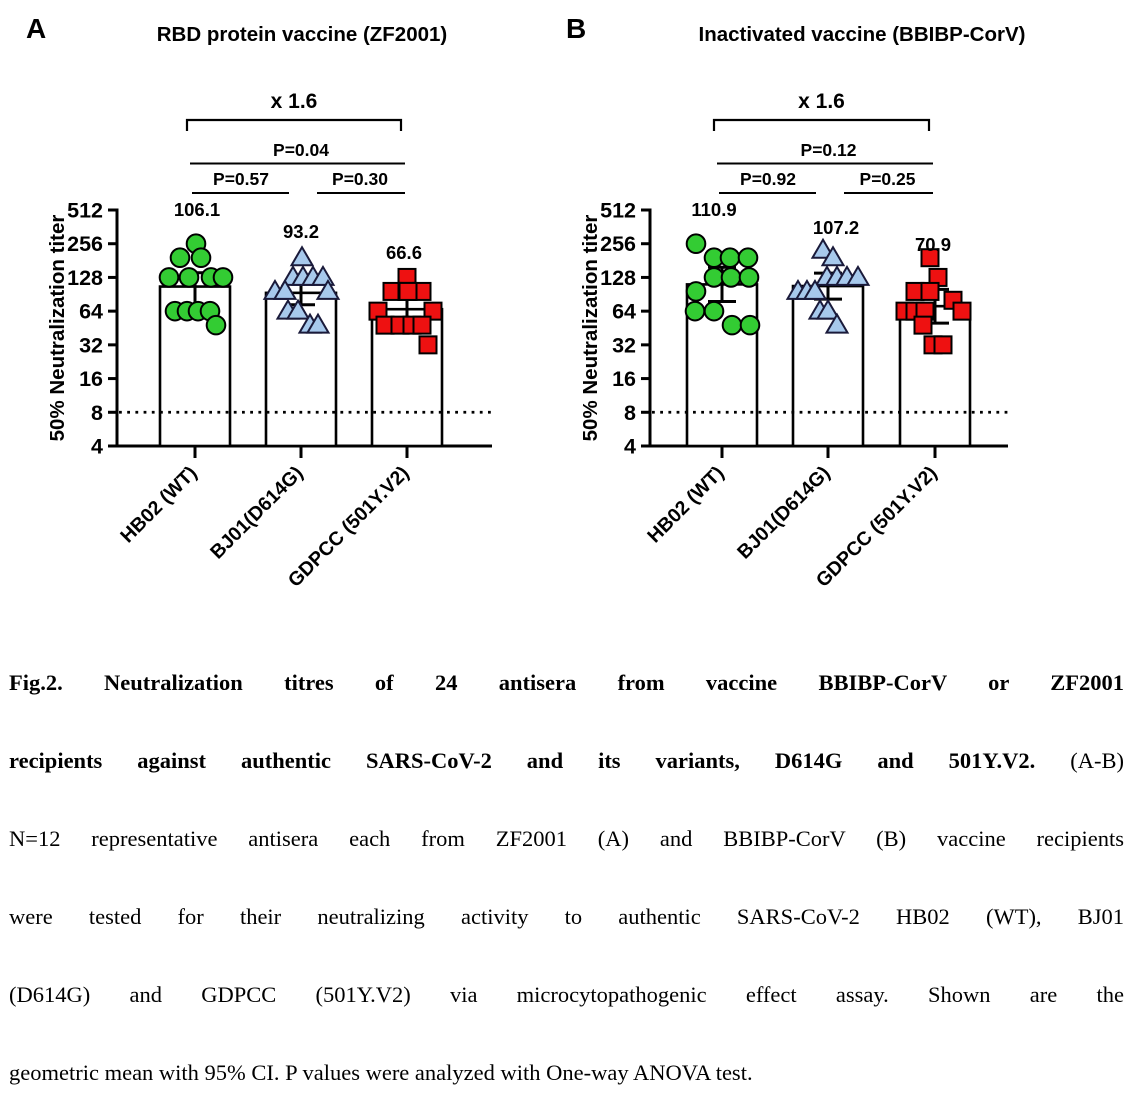 Image resolution: width=1136 pixels, height=1100 pixels. Describe the element at coordinates (877, 527) in the screenshot. I see `x-category-label: GDPCC (501Y.V2)` at that location.